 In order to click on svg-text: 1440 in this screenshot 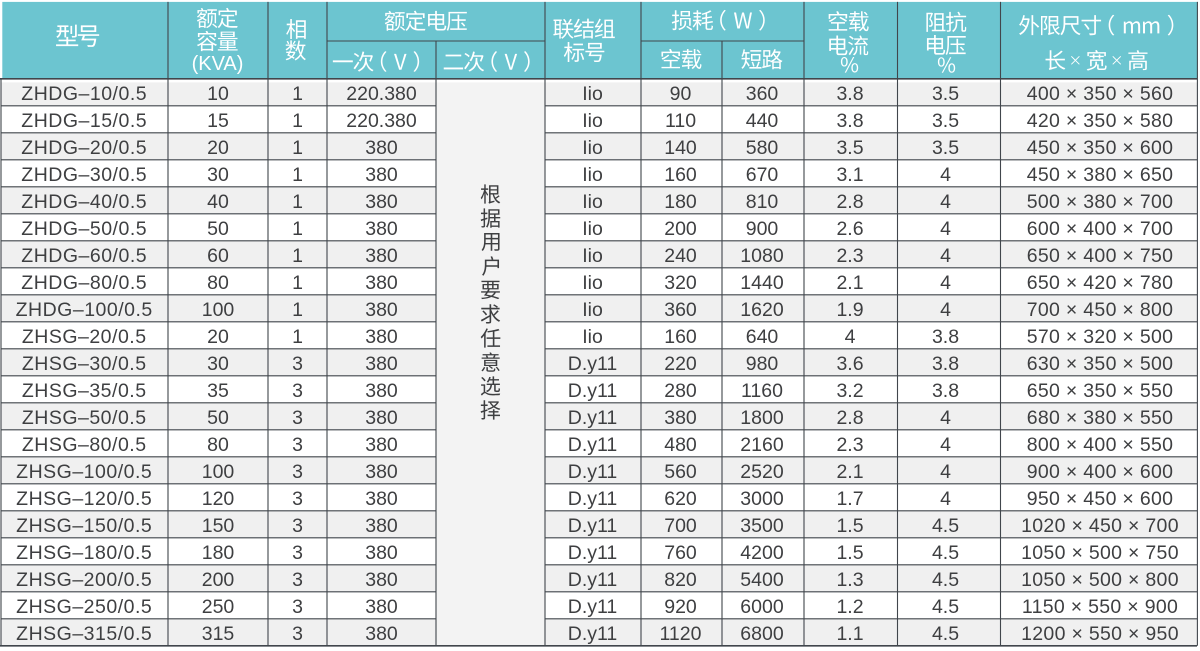, I will do `click(762, 283)`.